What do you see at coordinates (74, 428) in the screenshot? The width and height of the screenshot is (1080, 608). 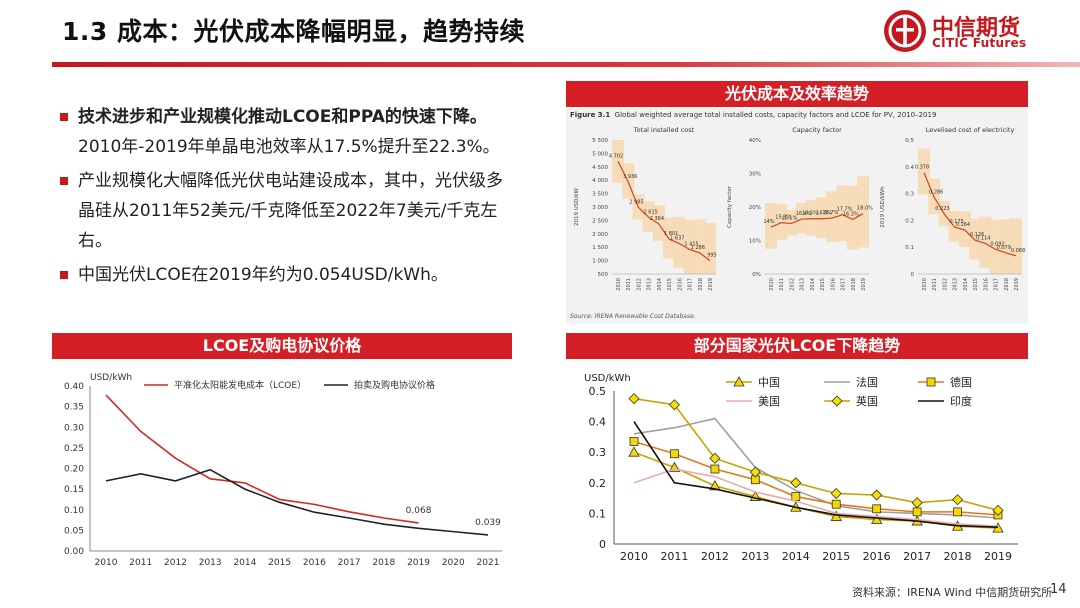 I see `y-tick-label: 0.30` at bounding box center [74, 428].